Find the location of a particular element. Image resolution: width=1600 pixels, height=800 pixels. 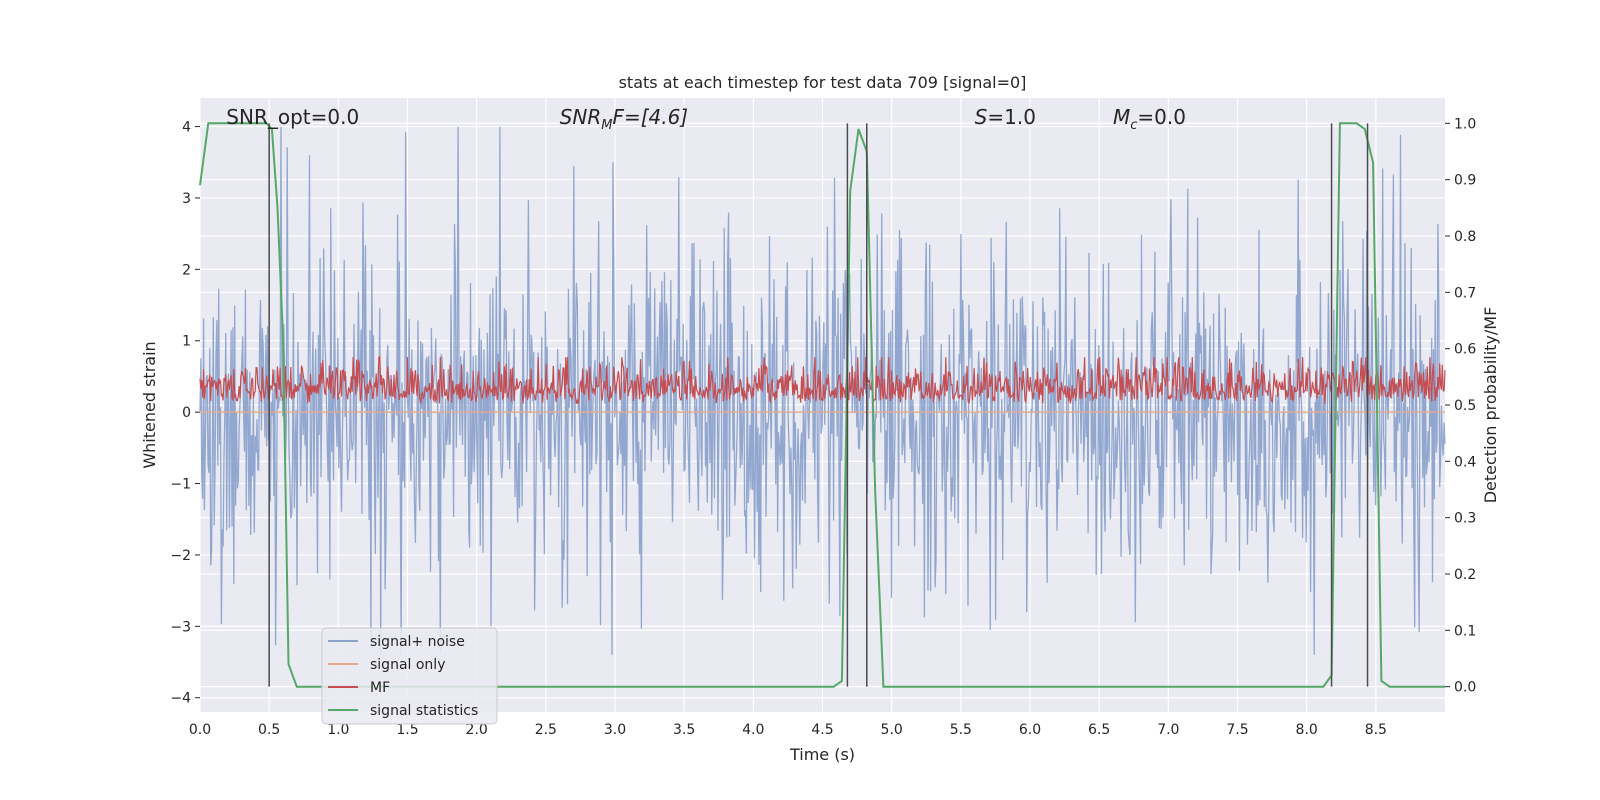

annotation-s-rest: =1.0 is located at coordinates (1011, 117).